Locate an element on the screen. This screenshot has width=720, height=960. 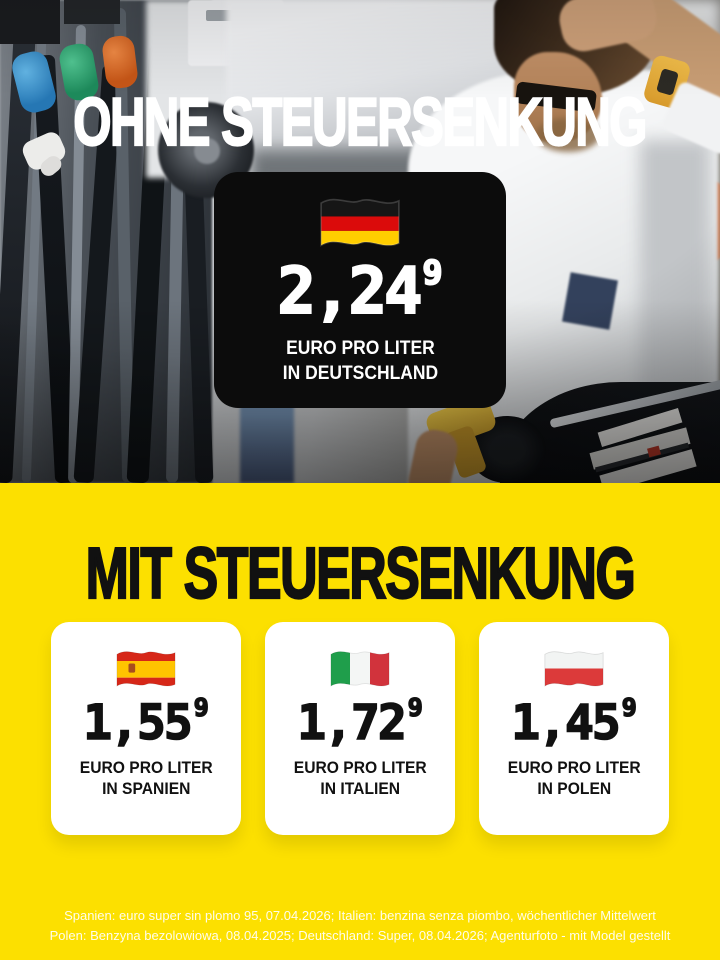
price-card-poland: 1,45 9 EURO PRO LITER IN POLEN is located at coordinates (574, 728).